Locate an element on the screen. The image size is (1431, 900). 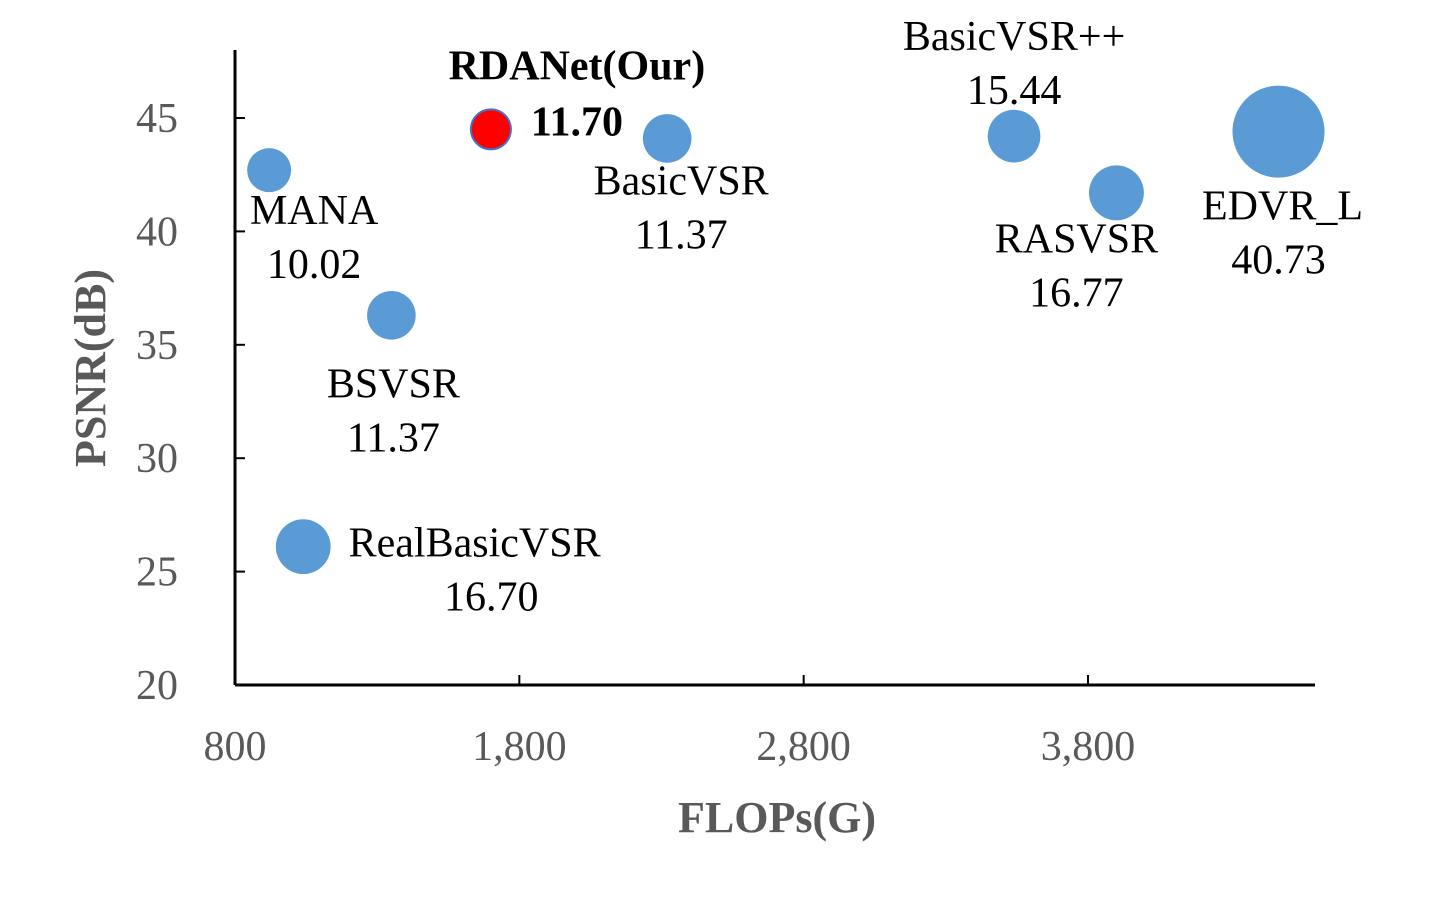
bubble-value-bsvsr: 11.37 is located at coordinates (393, 439).